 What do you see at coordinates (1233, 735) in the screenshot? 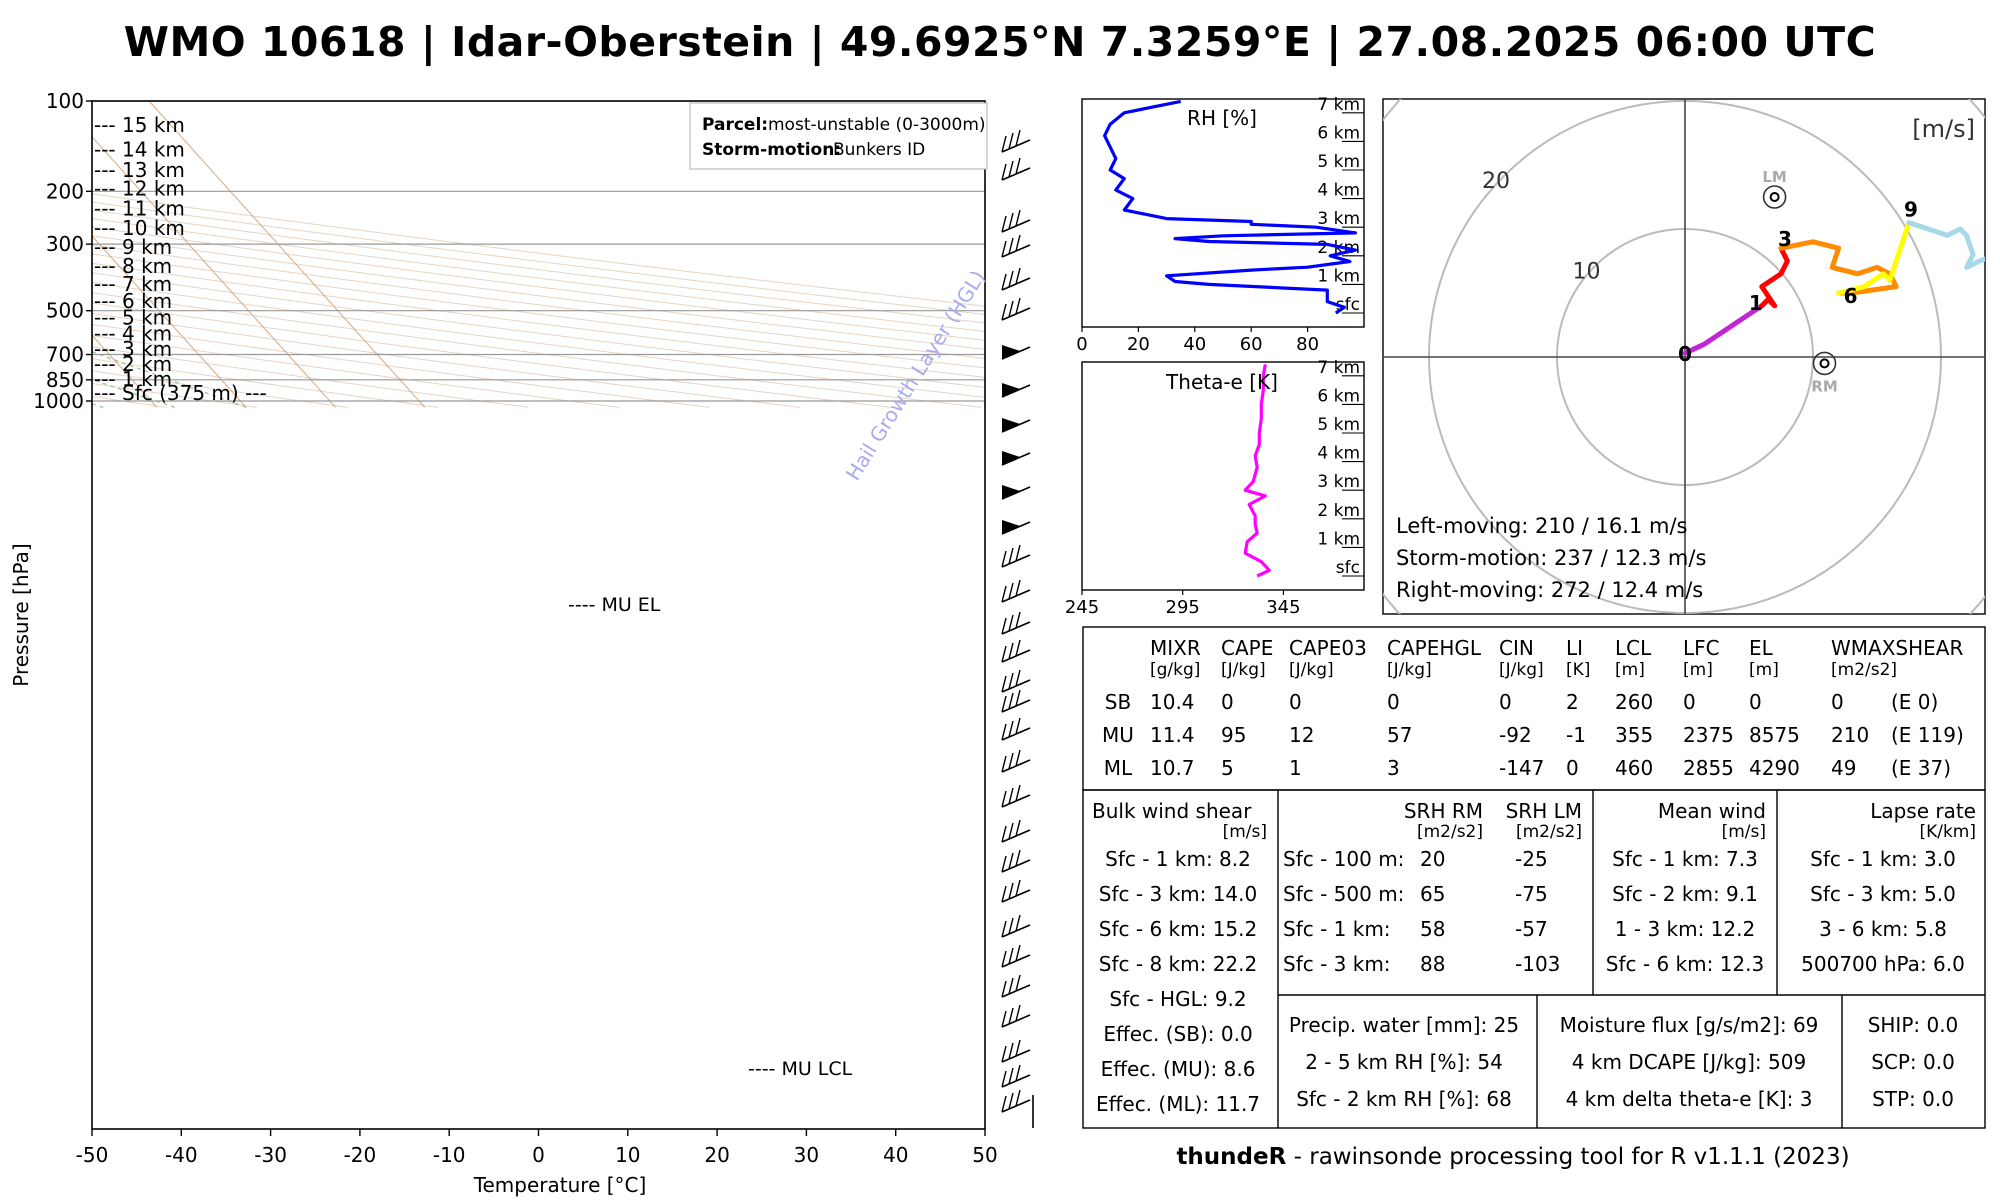
I see `table-cell: 95` at bounding box center [1233, 735].